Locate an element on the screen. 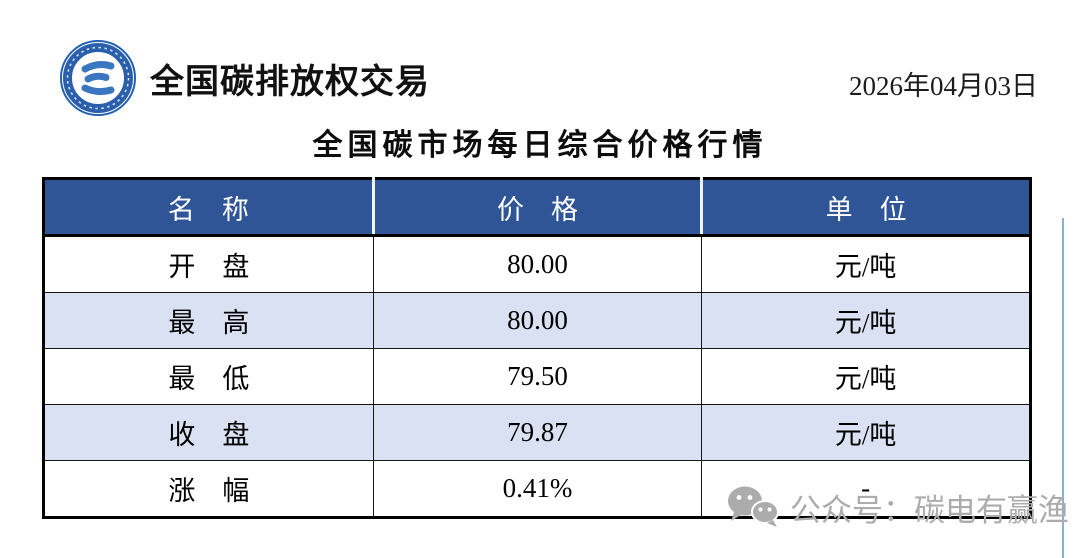 Image resolution: width=1080 pixels, height=558 pixels. table-row-open: 开 盘 80.00 元/吨 is located at coordinates (537, 264).